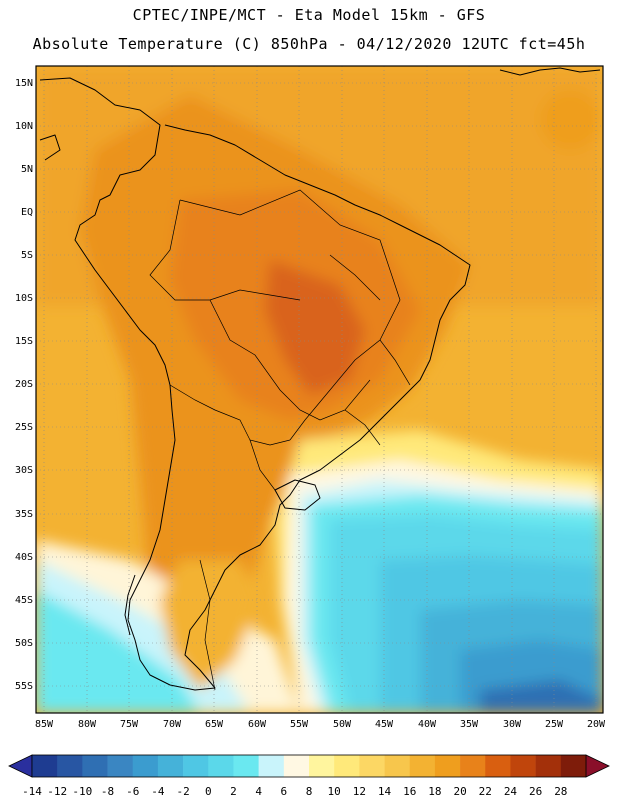 This screenshot has width=618, height=800. Describe the element at coordinates (469, 724) in the screenshot. I see `lon-label: 35W` at that location.